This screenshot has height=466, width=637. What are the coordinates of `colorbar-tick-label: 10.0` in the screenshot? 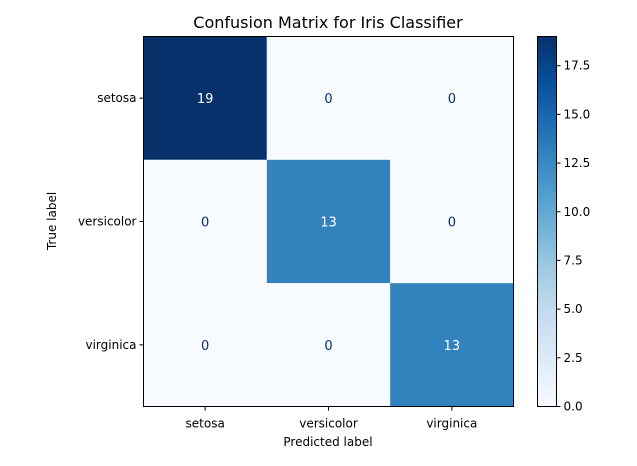 It's located at (577, 212).